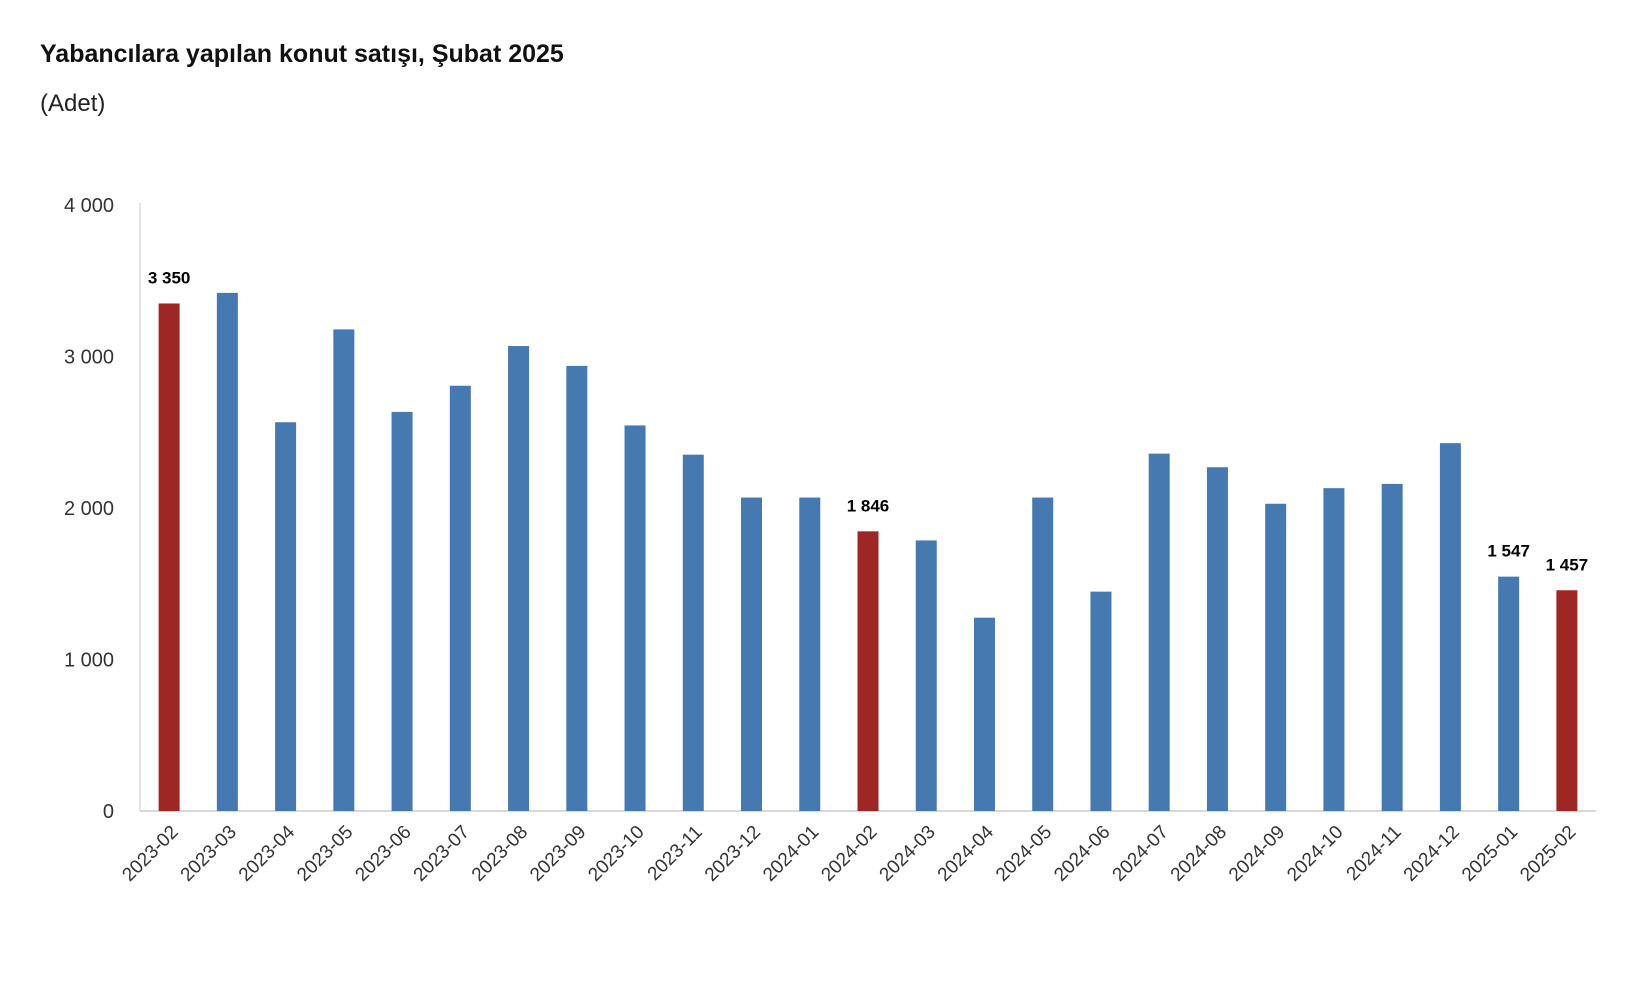 The image size is (1638, 988). I want to click on x-tick-label: 2023-03, so click(209, 854).